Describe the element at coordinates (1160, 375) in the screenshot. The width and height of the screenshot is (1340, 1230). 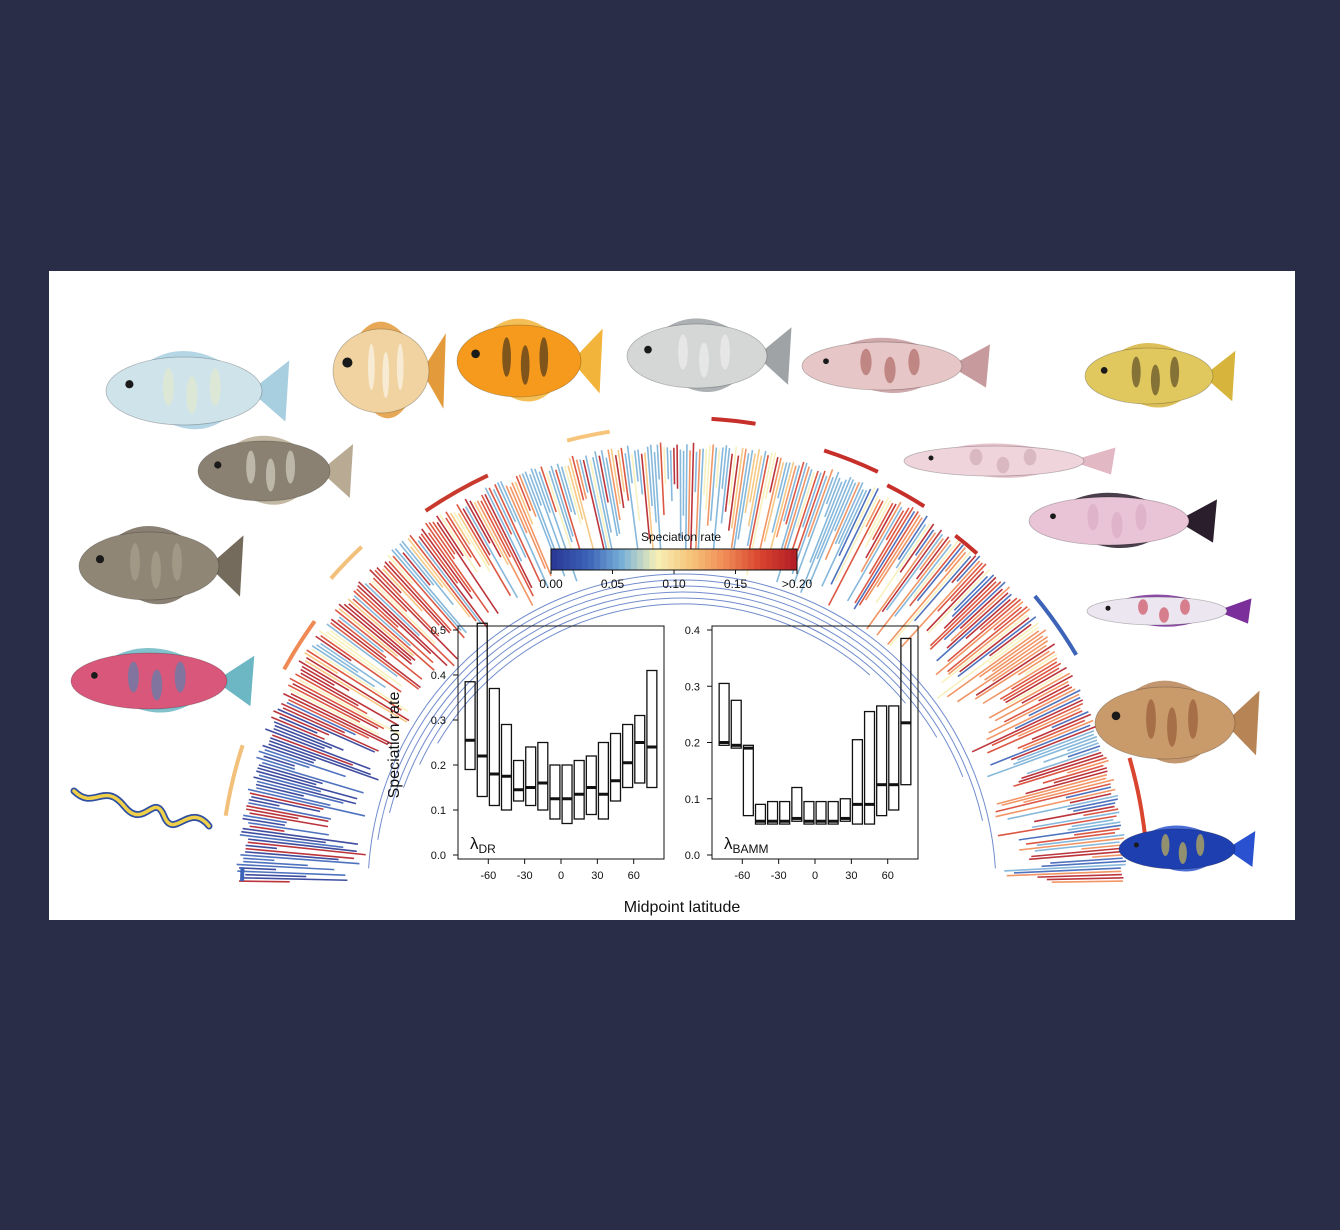
I see `rockfish-illustration` at that location.